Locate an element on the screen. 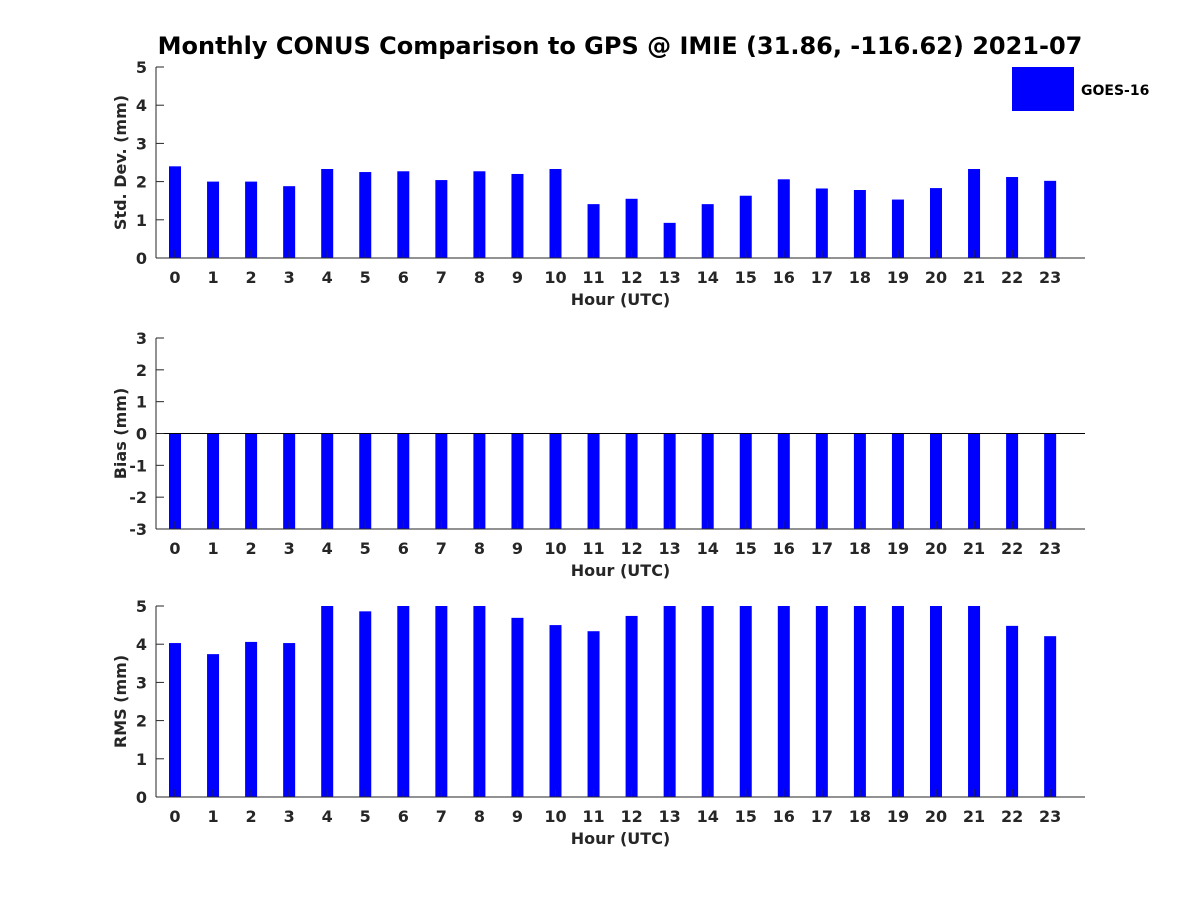 This screenshot has width=1200, height=900. y-axis-label: Std. Dev. (mm) is located at coordinates (120, 162).